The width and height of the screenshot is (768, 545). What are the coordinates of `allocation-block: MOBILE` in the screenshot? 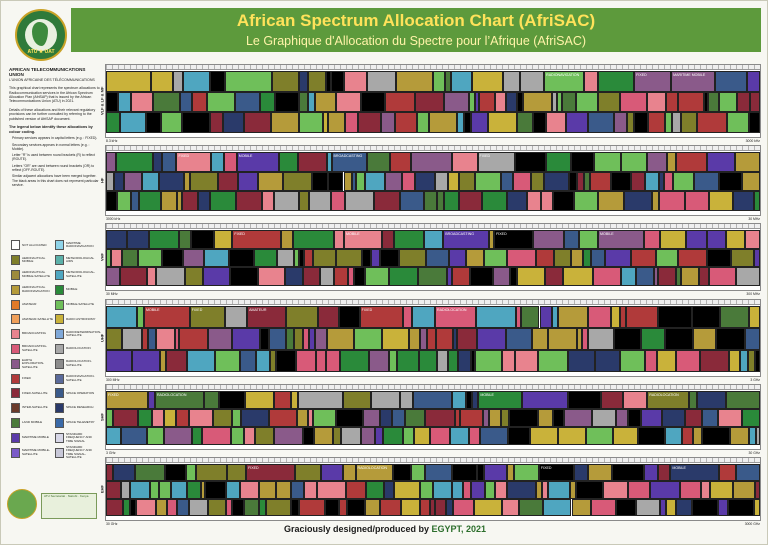 It's located at (166, 317).